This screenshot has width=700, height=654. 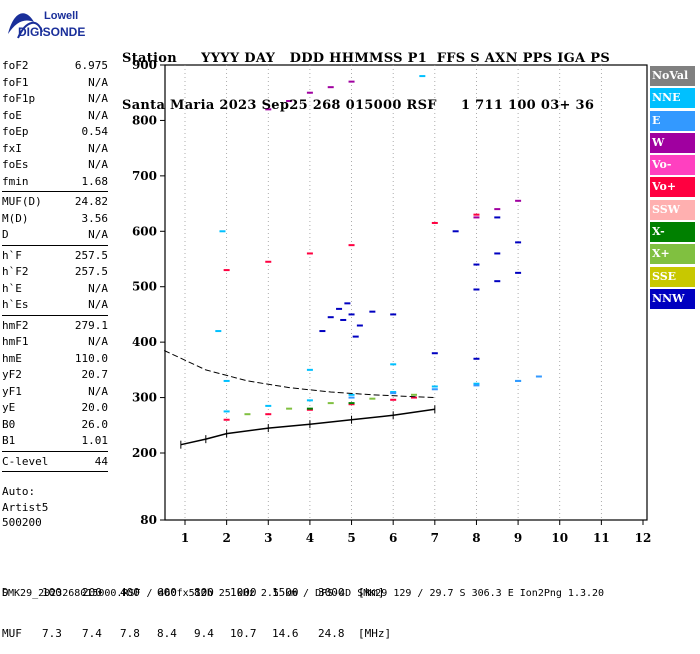 I want to click on param-row: foF1 N/A, so click(x=55, y=83).